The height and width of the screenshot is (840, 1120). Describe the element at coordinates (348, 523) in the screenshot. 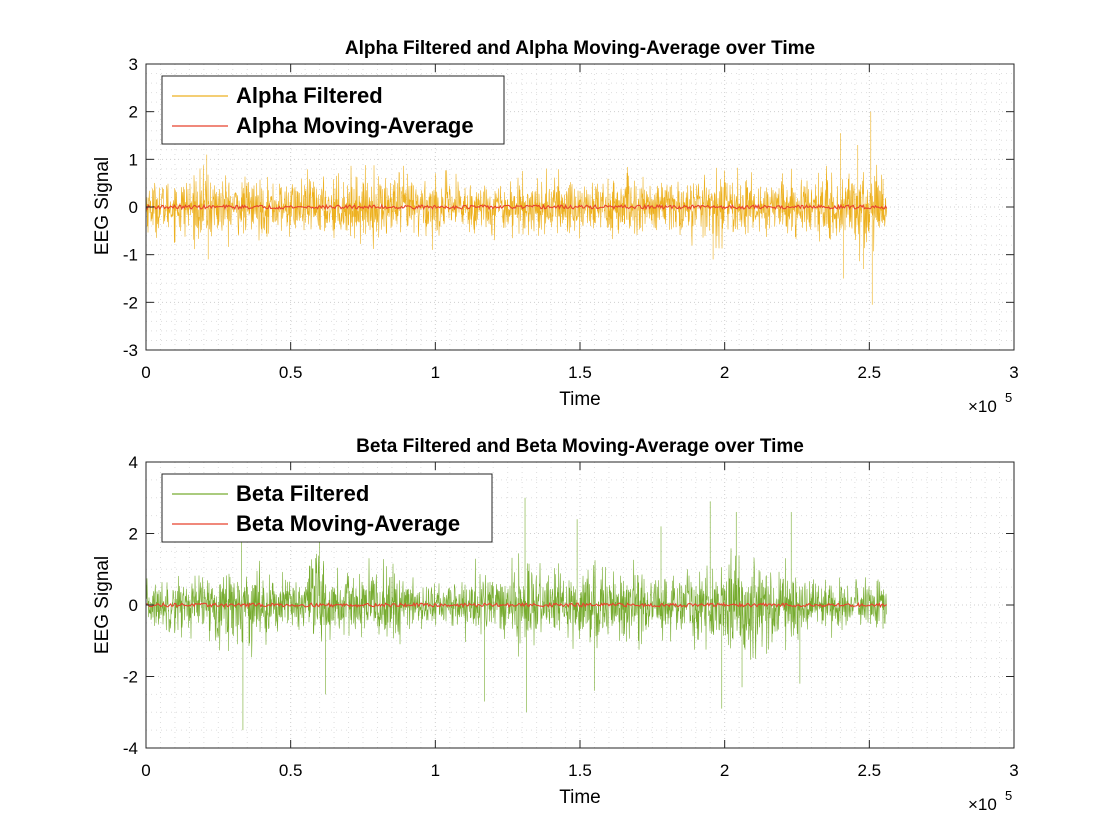

I see `legend-label-beta-moving-average: Beta Moving-Average` at that location.